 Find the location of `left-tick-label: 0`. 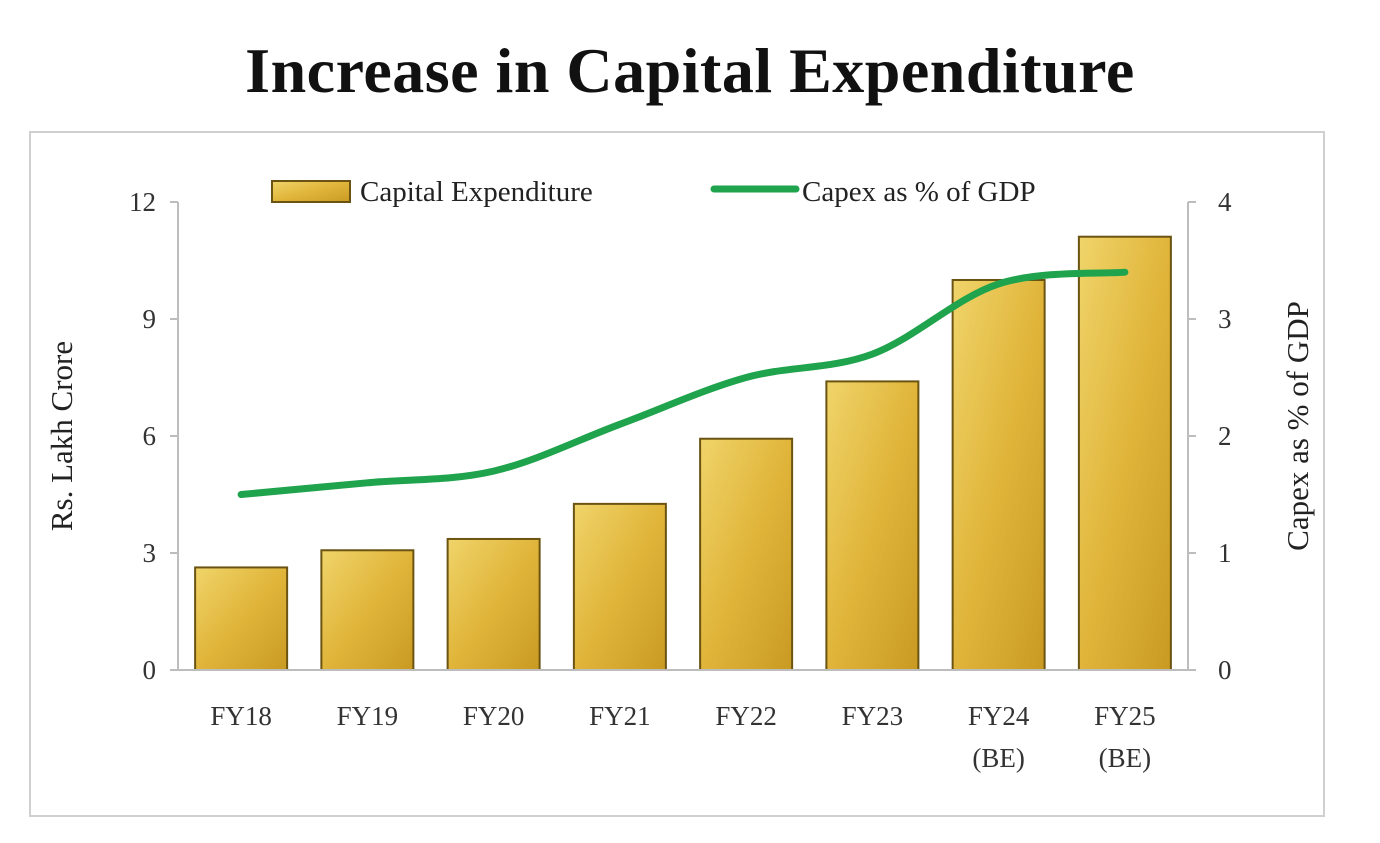

left-tick-label: 0 is located at coordinates (150, 670).